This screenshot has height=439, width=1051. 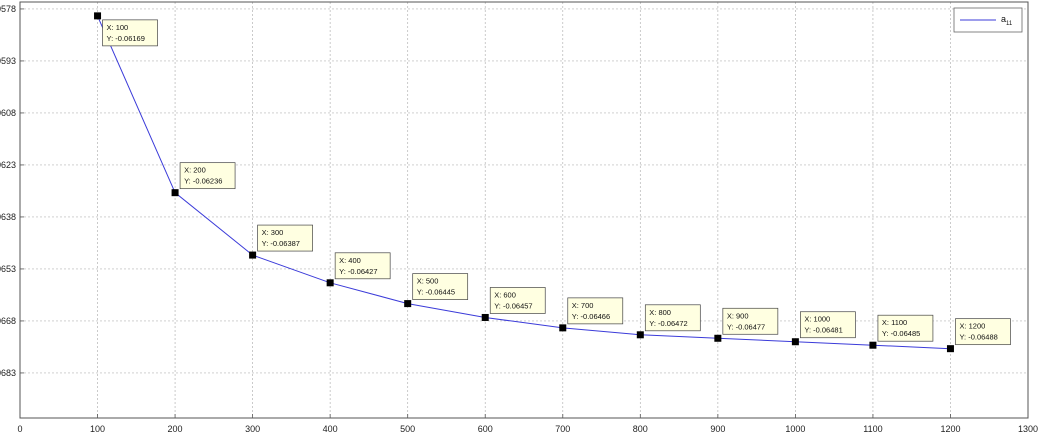 I want to click on datatip-y: Y: -0.06236, so click(x=203, y=181).